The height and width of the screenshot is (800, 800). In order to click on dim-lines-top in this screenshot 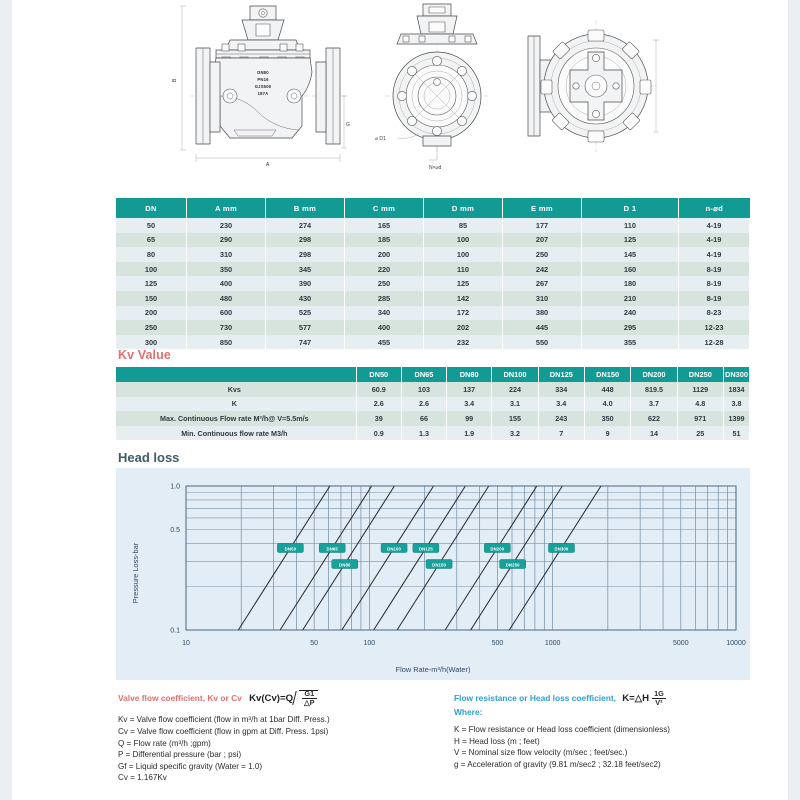, I will do `click(656, 86)`.